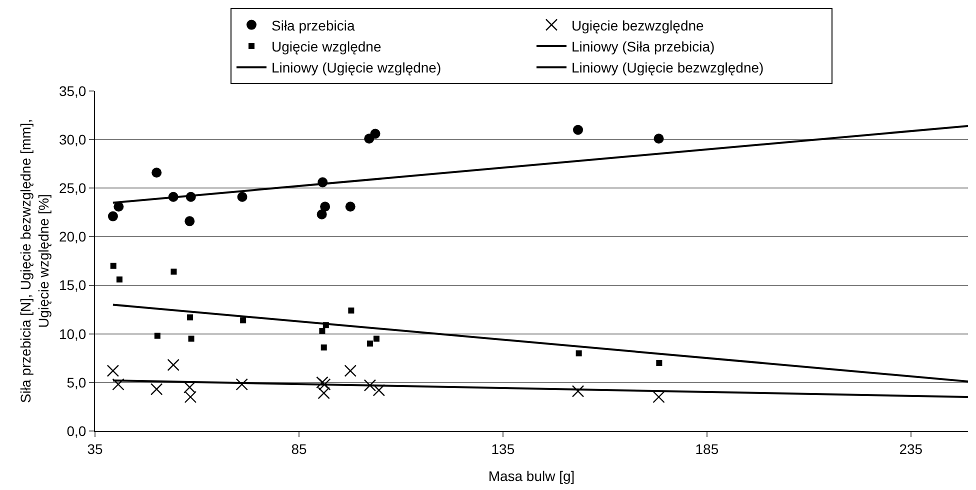 Image resolution: width=976 pixels, height=490 pixels. What do you see at coordinates (503, 448) in the screenshot?
I see `x-tick-label: 135` at bounding box center [503, 448].